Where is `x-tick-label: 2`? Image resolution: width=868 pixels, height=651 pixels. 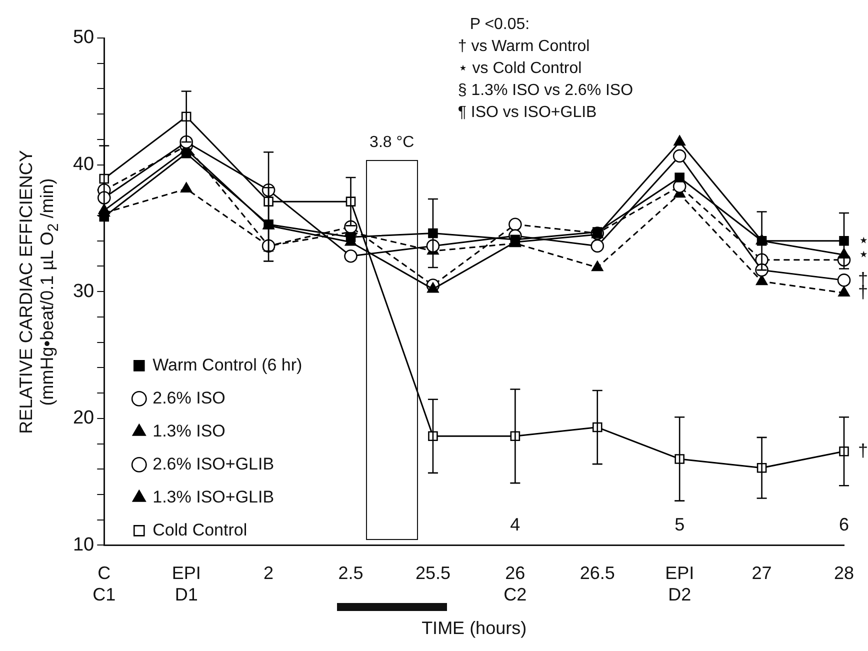
x-tick-label: 2 is located at coordinates (269, 572).